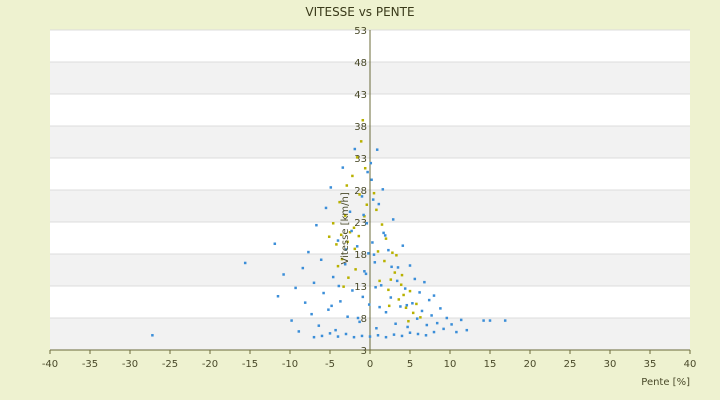  Describe the element at coordinates (360, 255) in the screenshot. I see `y-tick-label: 18` at that location.